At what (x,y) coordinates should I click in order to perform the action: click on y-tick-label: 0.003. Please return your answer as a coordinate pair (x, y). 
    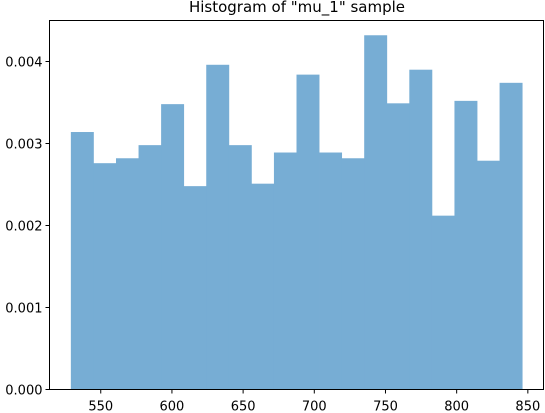
    Looking at the image, I should click on (23, 145).